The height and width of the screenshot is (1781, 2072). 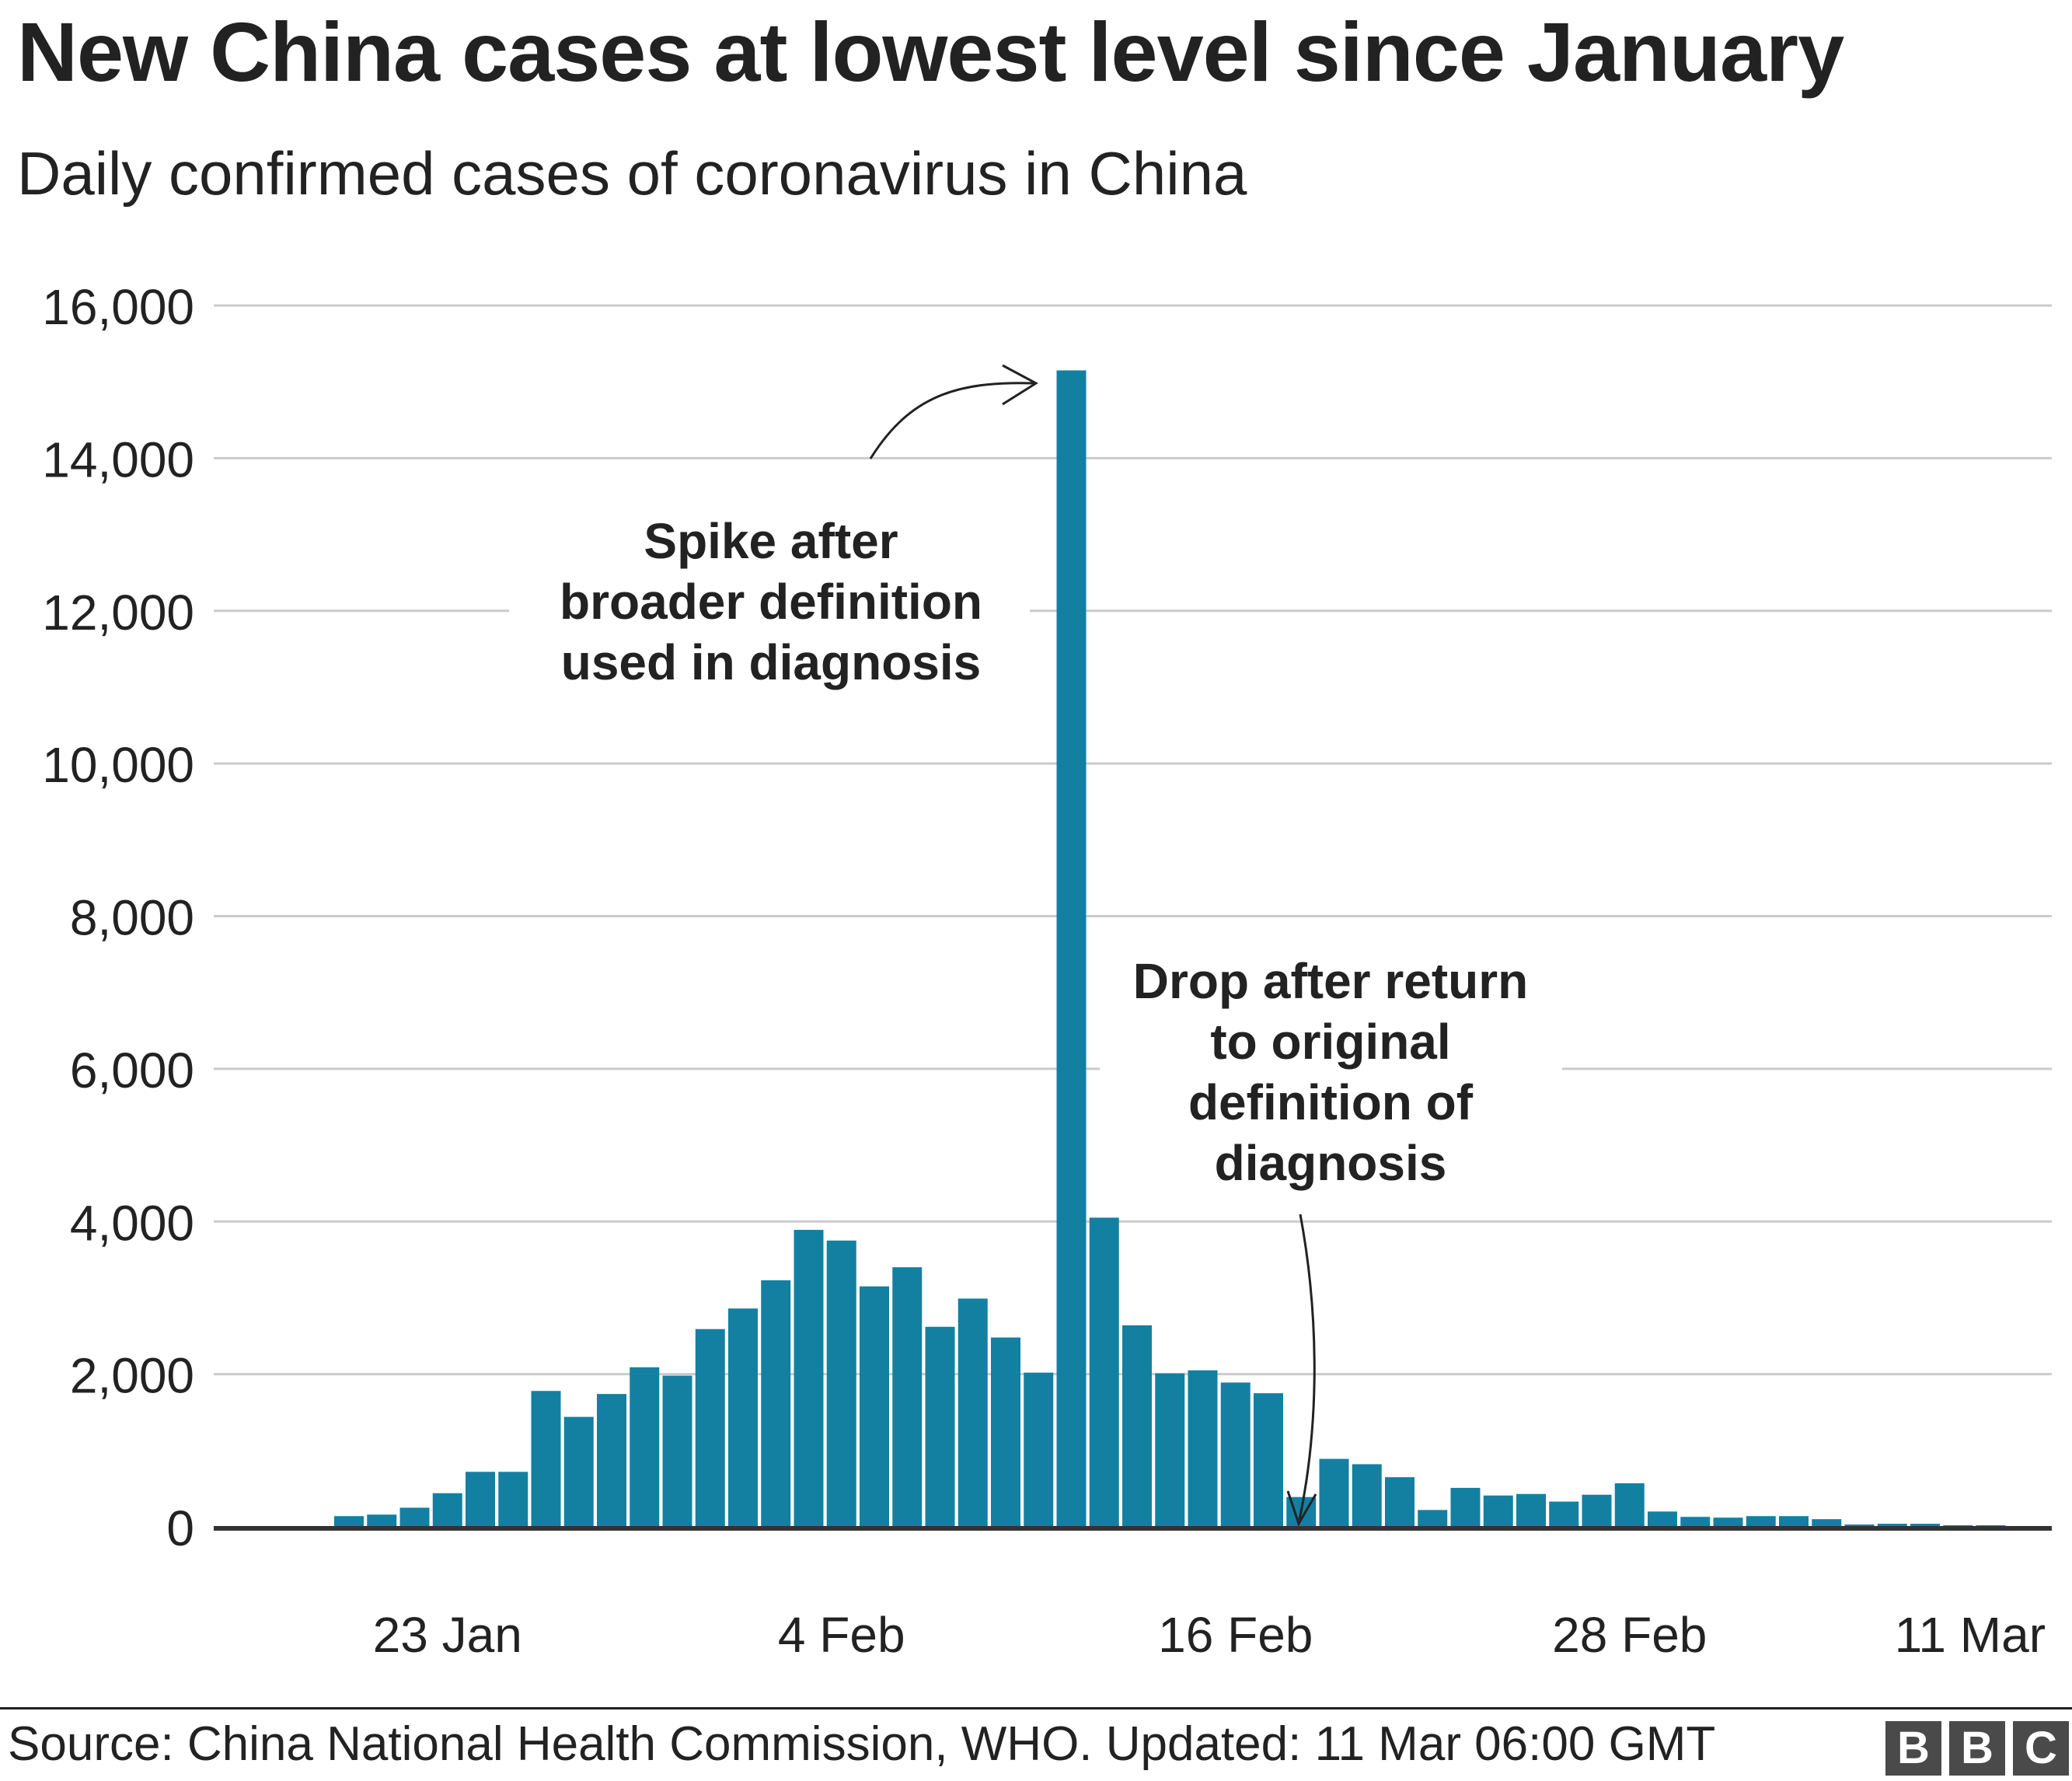 What do you see at coordinates (771, 541) in the screenshot?
I see `annotation-spike-text: Spike after` at bounding box center [771, 541].